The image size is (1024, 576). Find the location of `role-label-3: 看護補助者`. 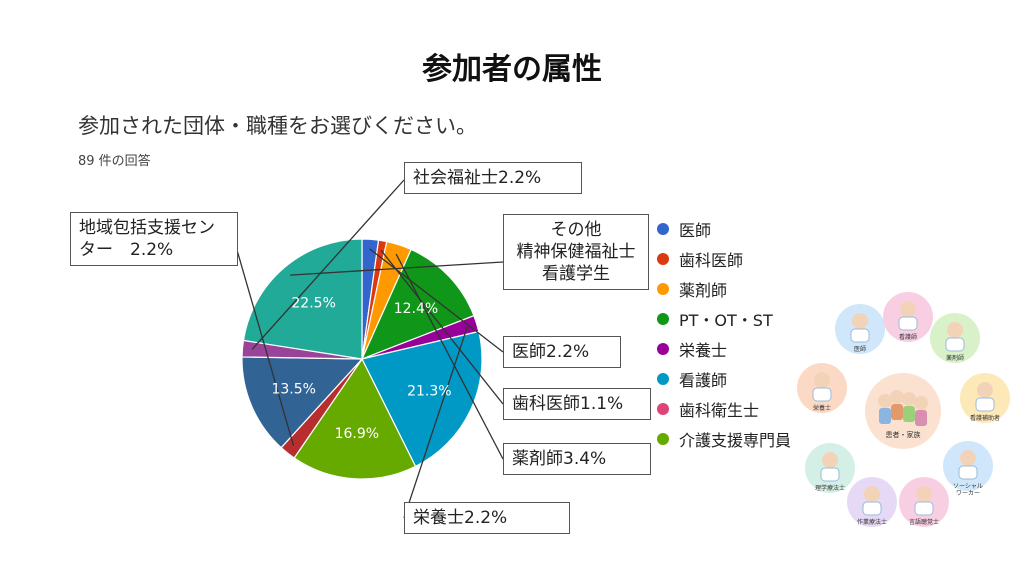

role-label-3: 看護補助者 is located at coordinates (985, 418).